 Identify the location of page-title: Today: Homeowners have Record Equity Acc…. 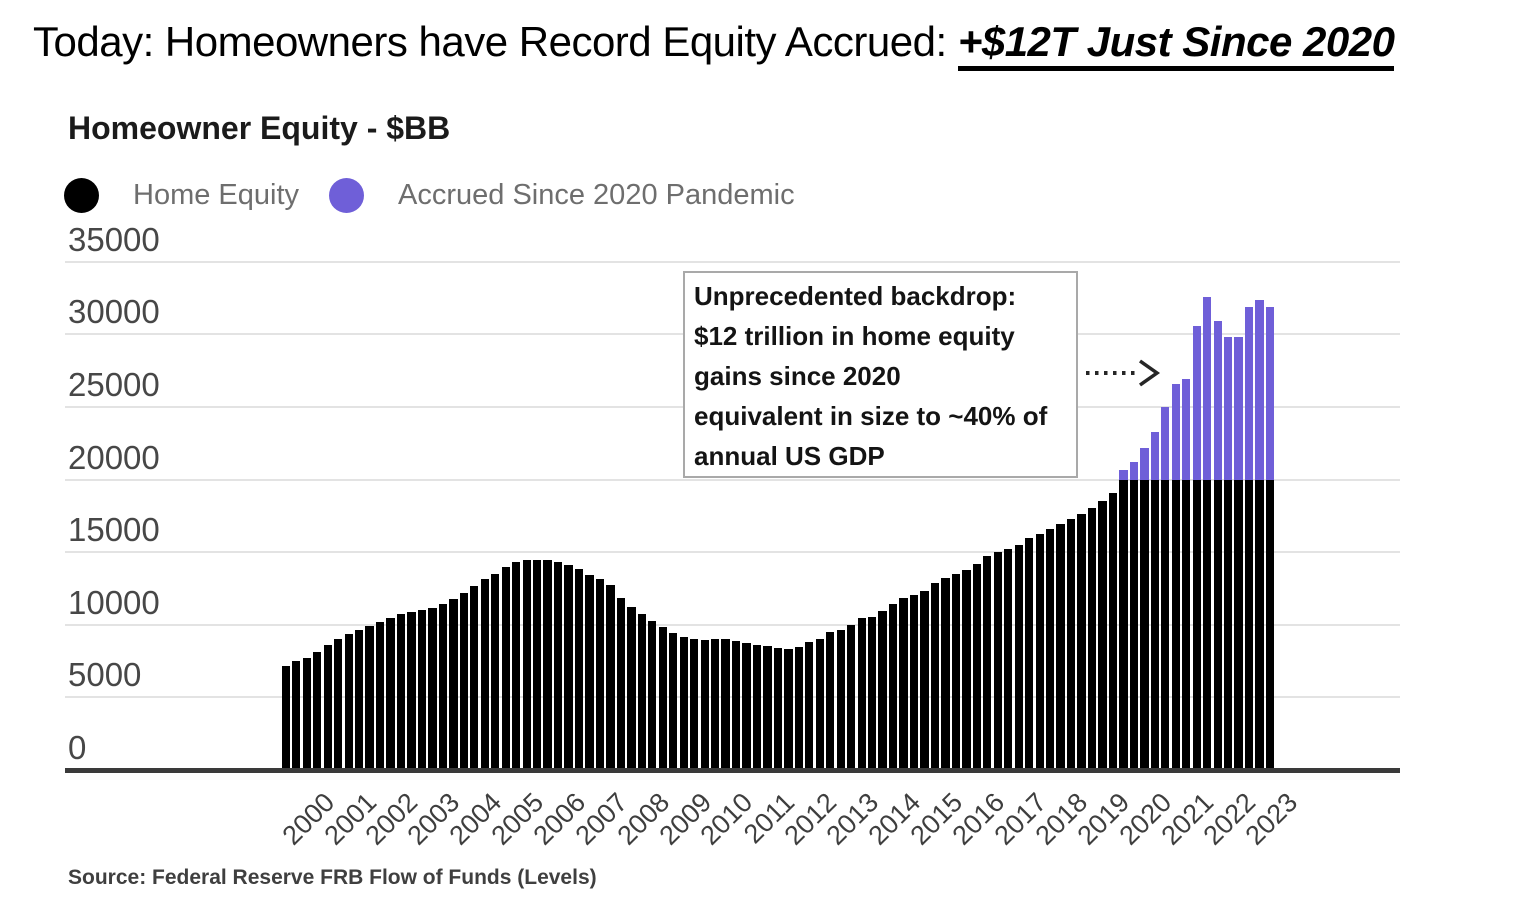
(714, 44).